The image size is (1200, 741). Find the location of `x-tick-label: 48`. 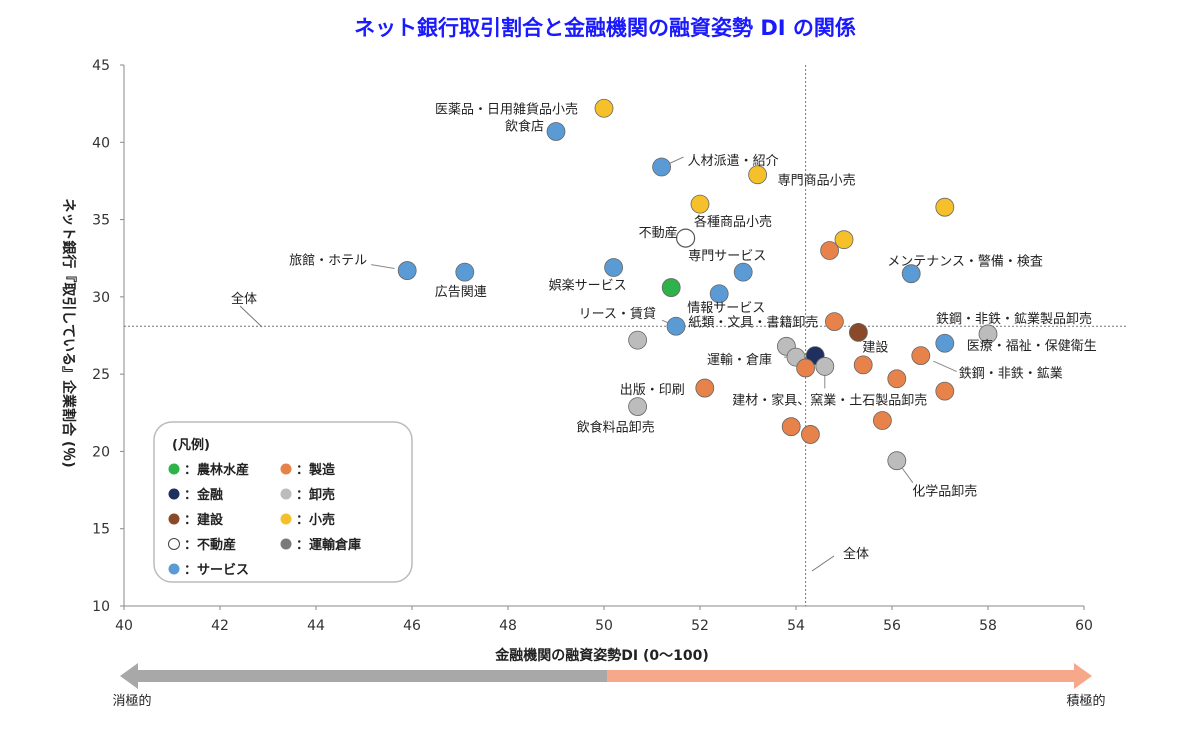

x-tick-label: 48 is located at coordinates (508, 626).